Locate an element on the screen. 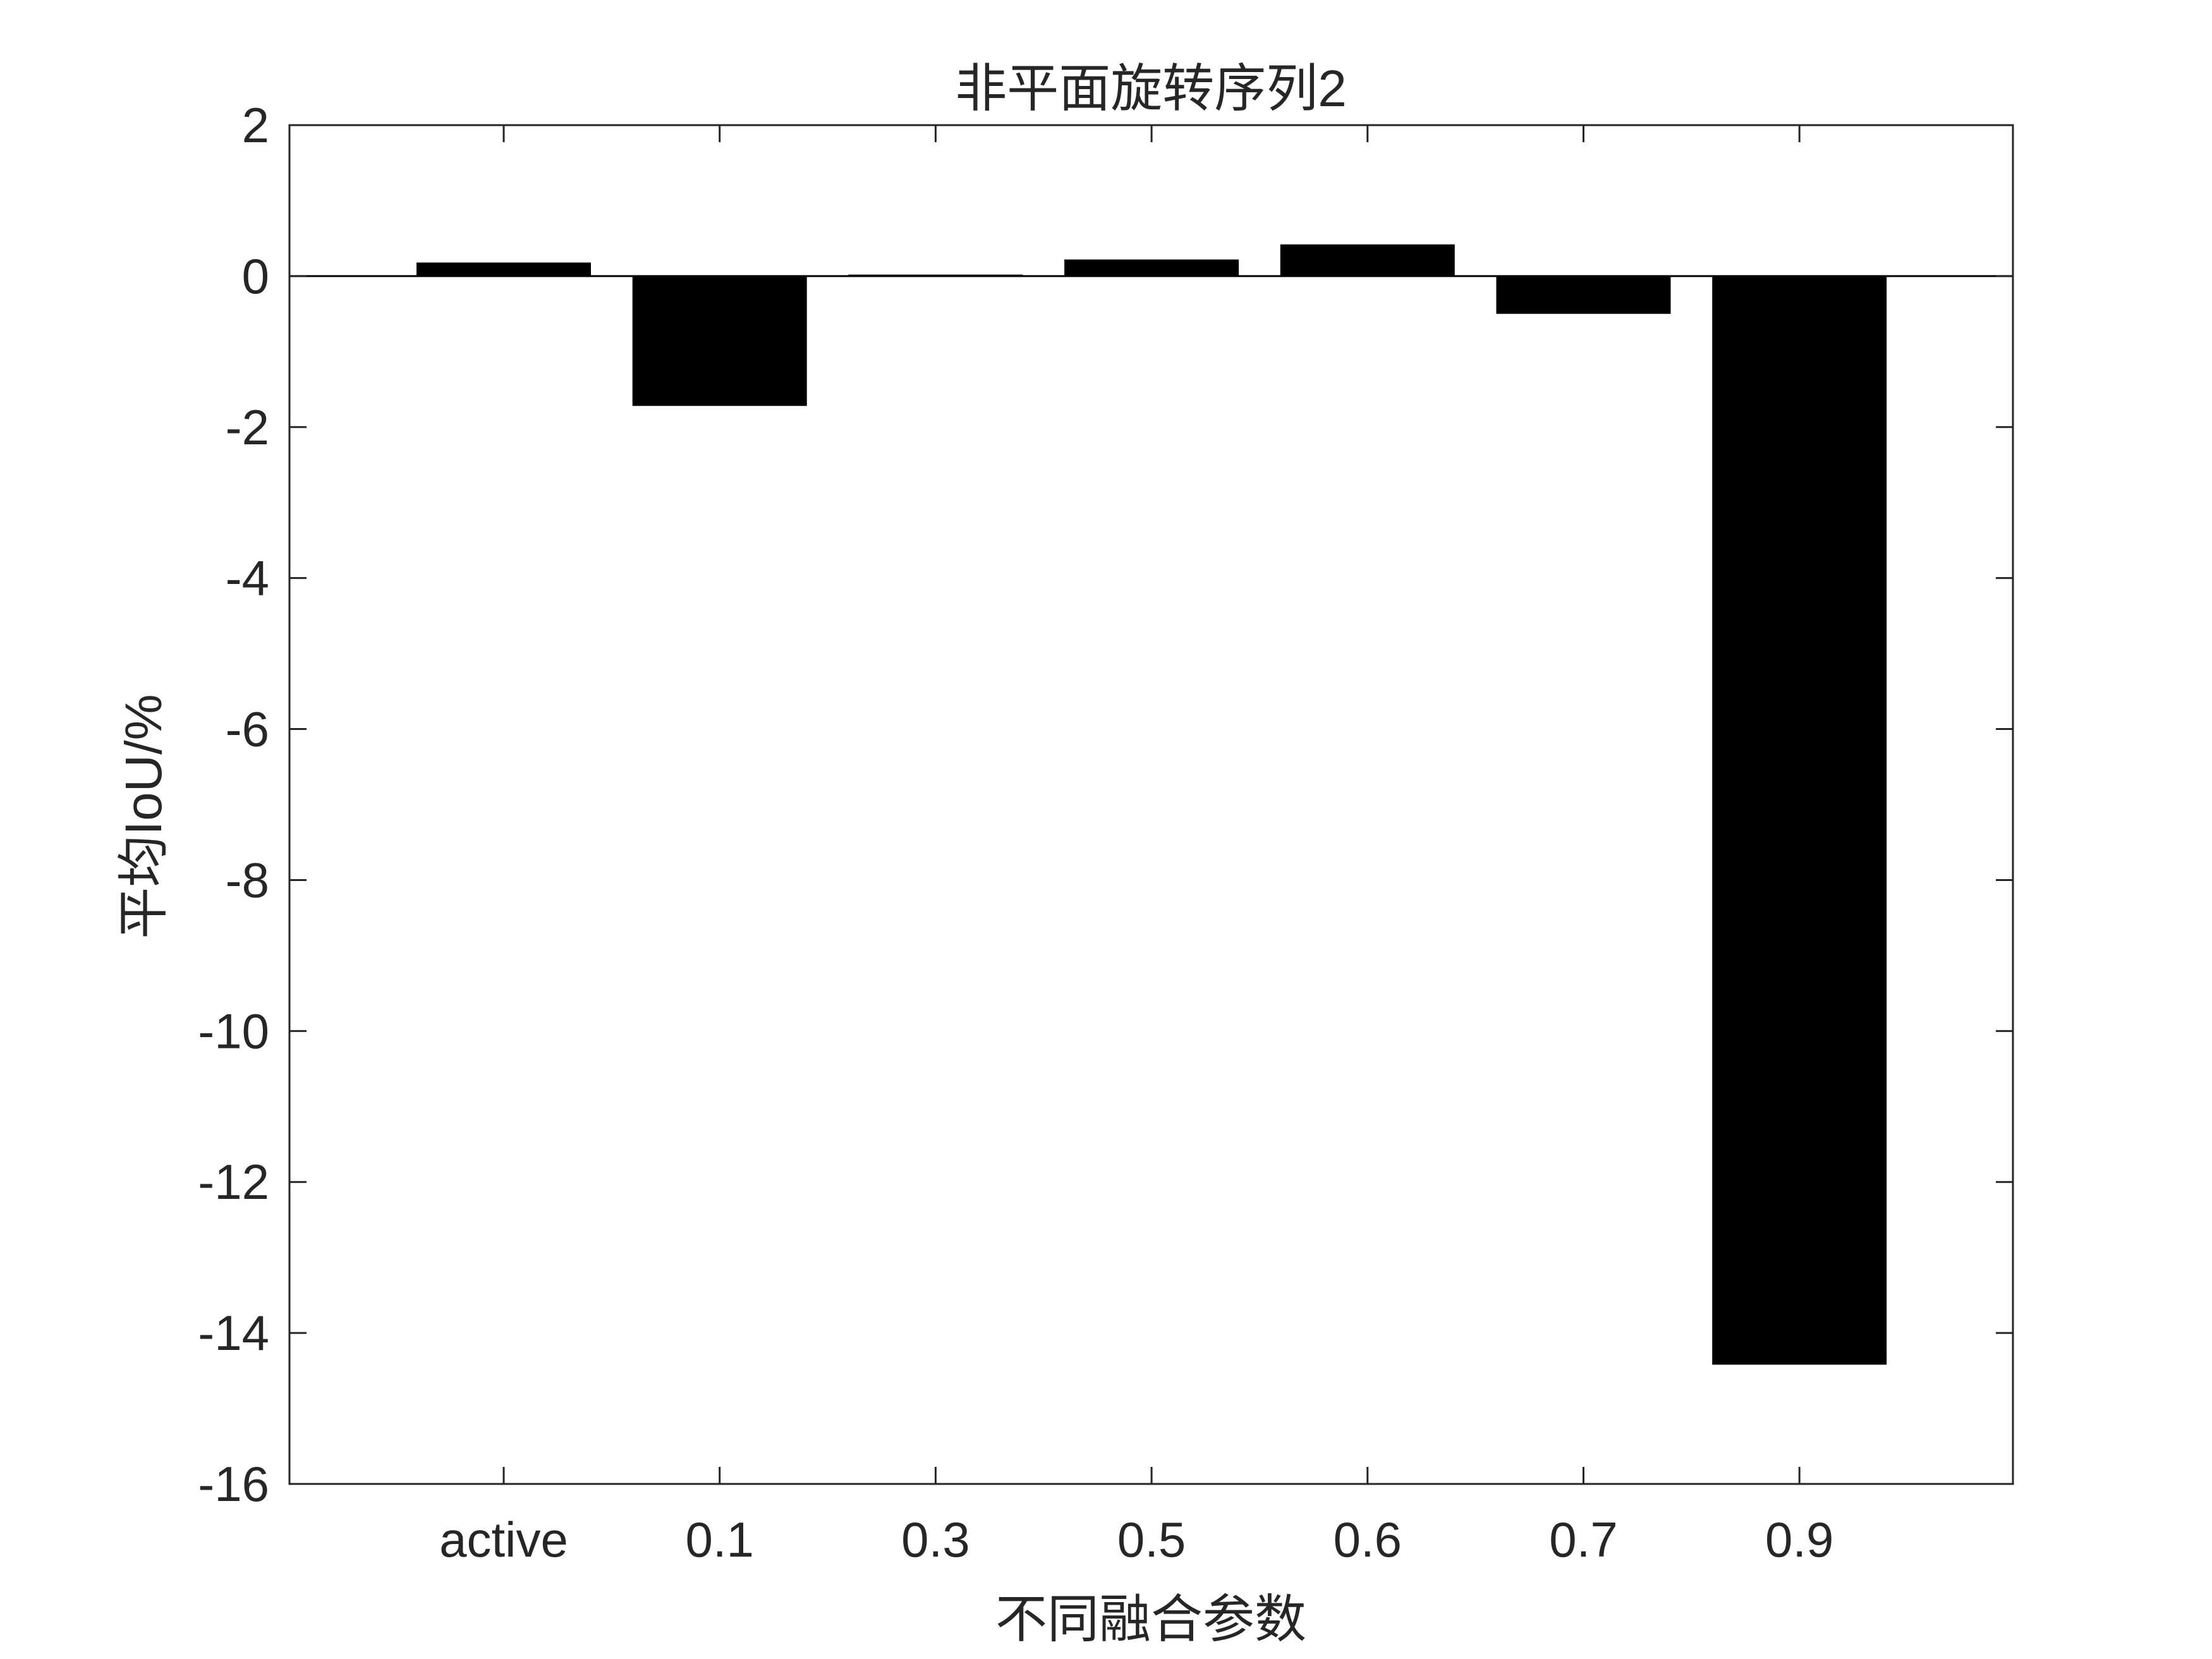 The width and height of the screenshot is (2212, 1659). y-tick-label-2: -2 is located at coordinates (248, 427).